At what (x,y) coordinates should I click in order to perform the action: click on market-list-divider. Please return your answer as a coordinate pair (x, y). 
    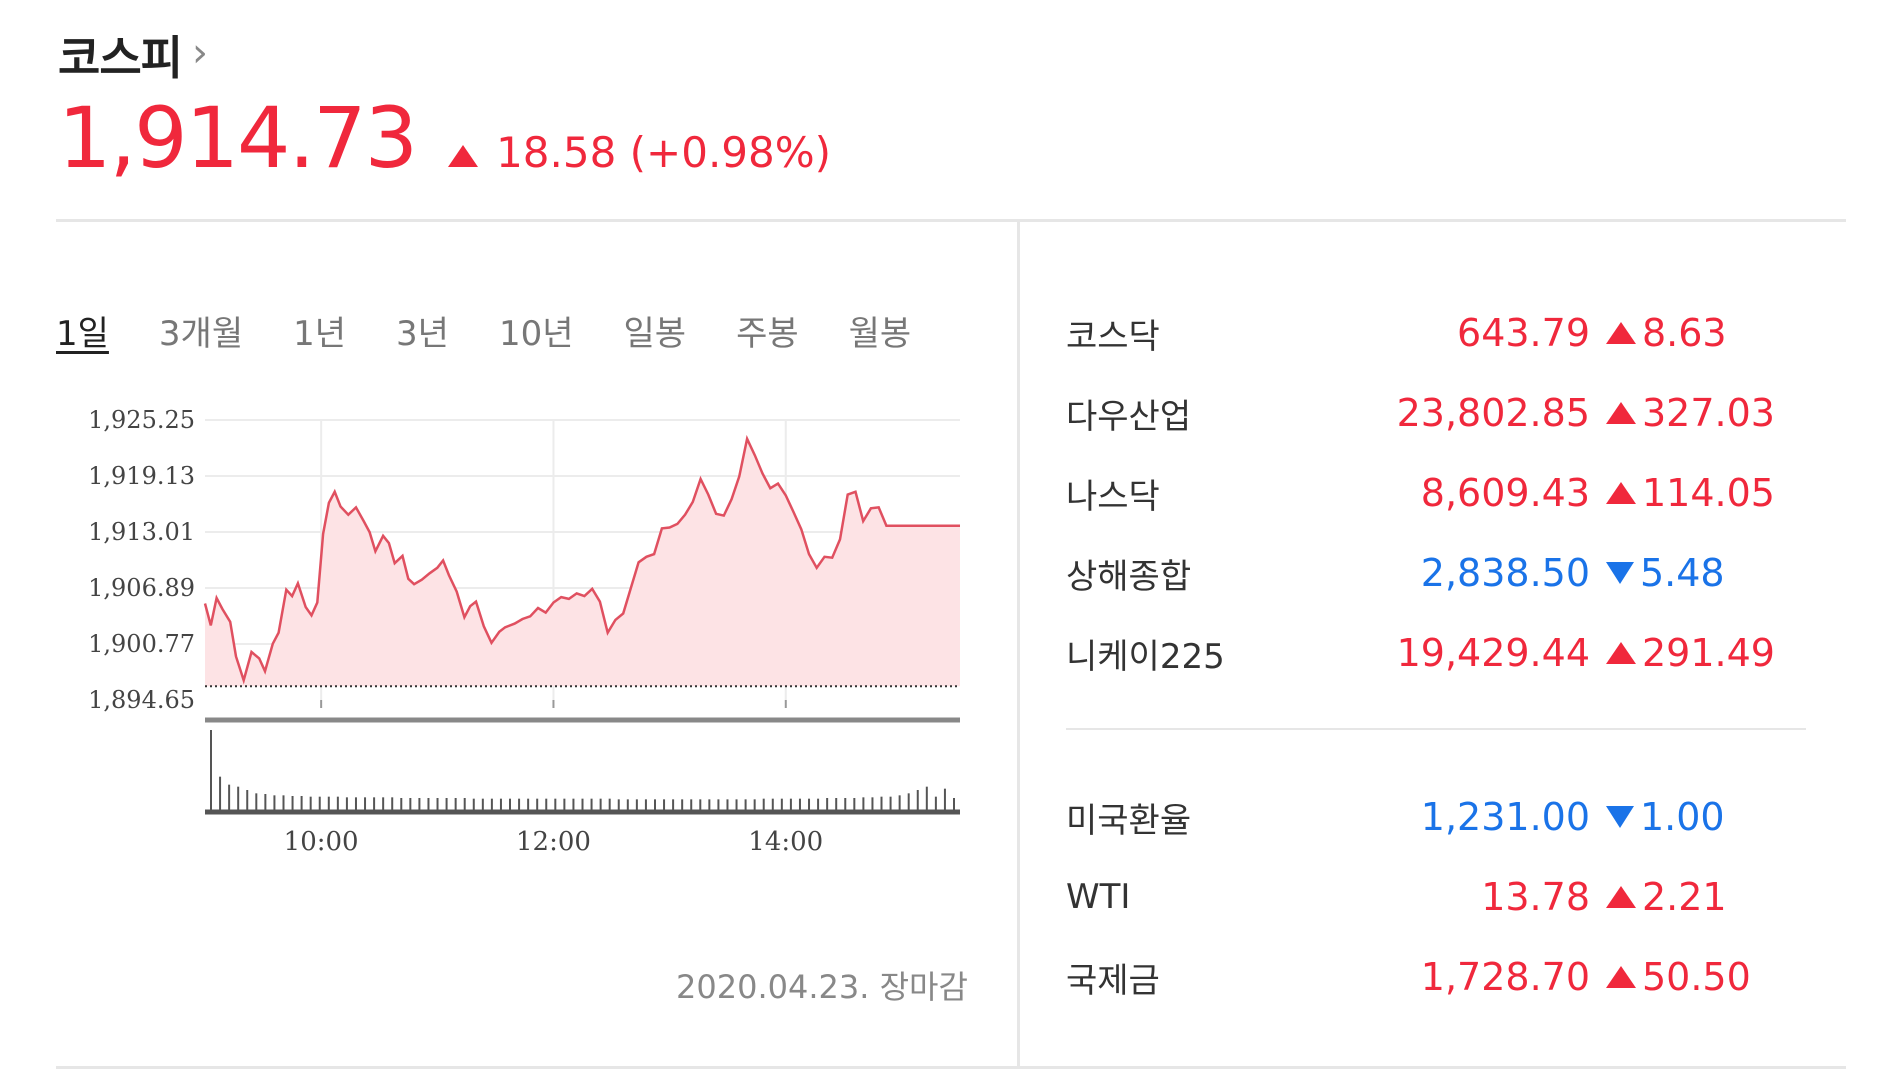
    Looking at the image, I should click on (1436, 729).